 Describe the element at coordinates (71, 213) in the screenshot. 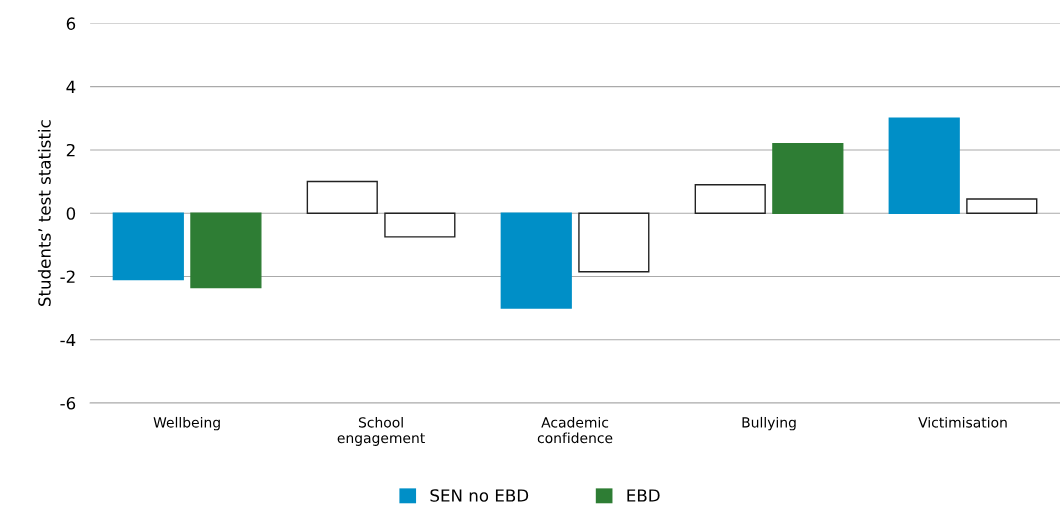

I see `y-tick-label: 0` at that location.